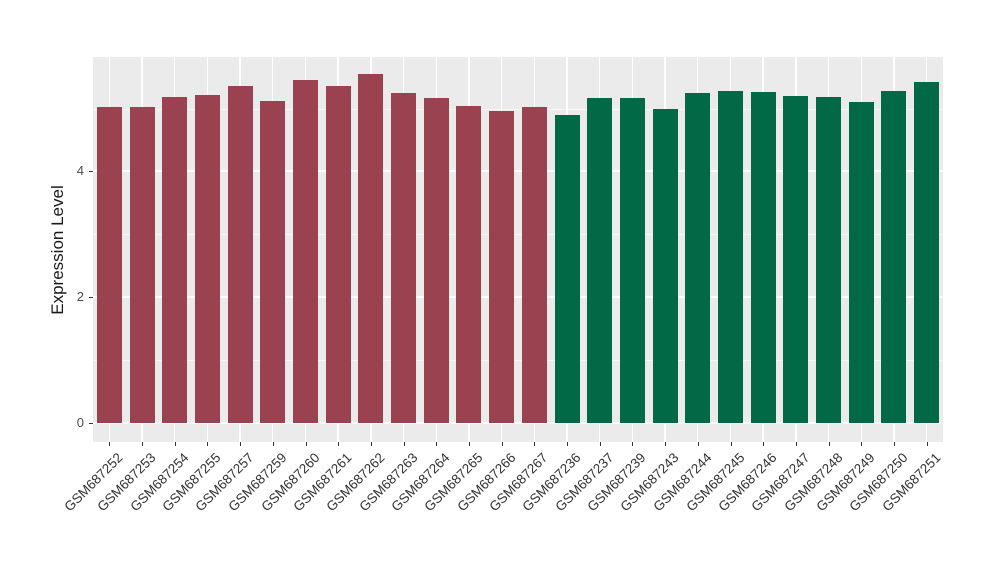  I want to click on y-tick-label: 0, so click(80, 422).